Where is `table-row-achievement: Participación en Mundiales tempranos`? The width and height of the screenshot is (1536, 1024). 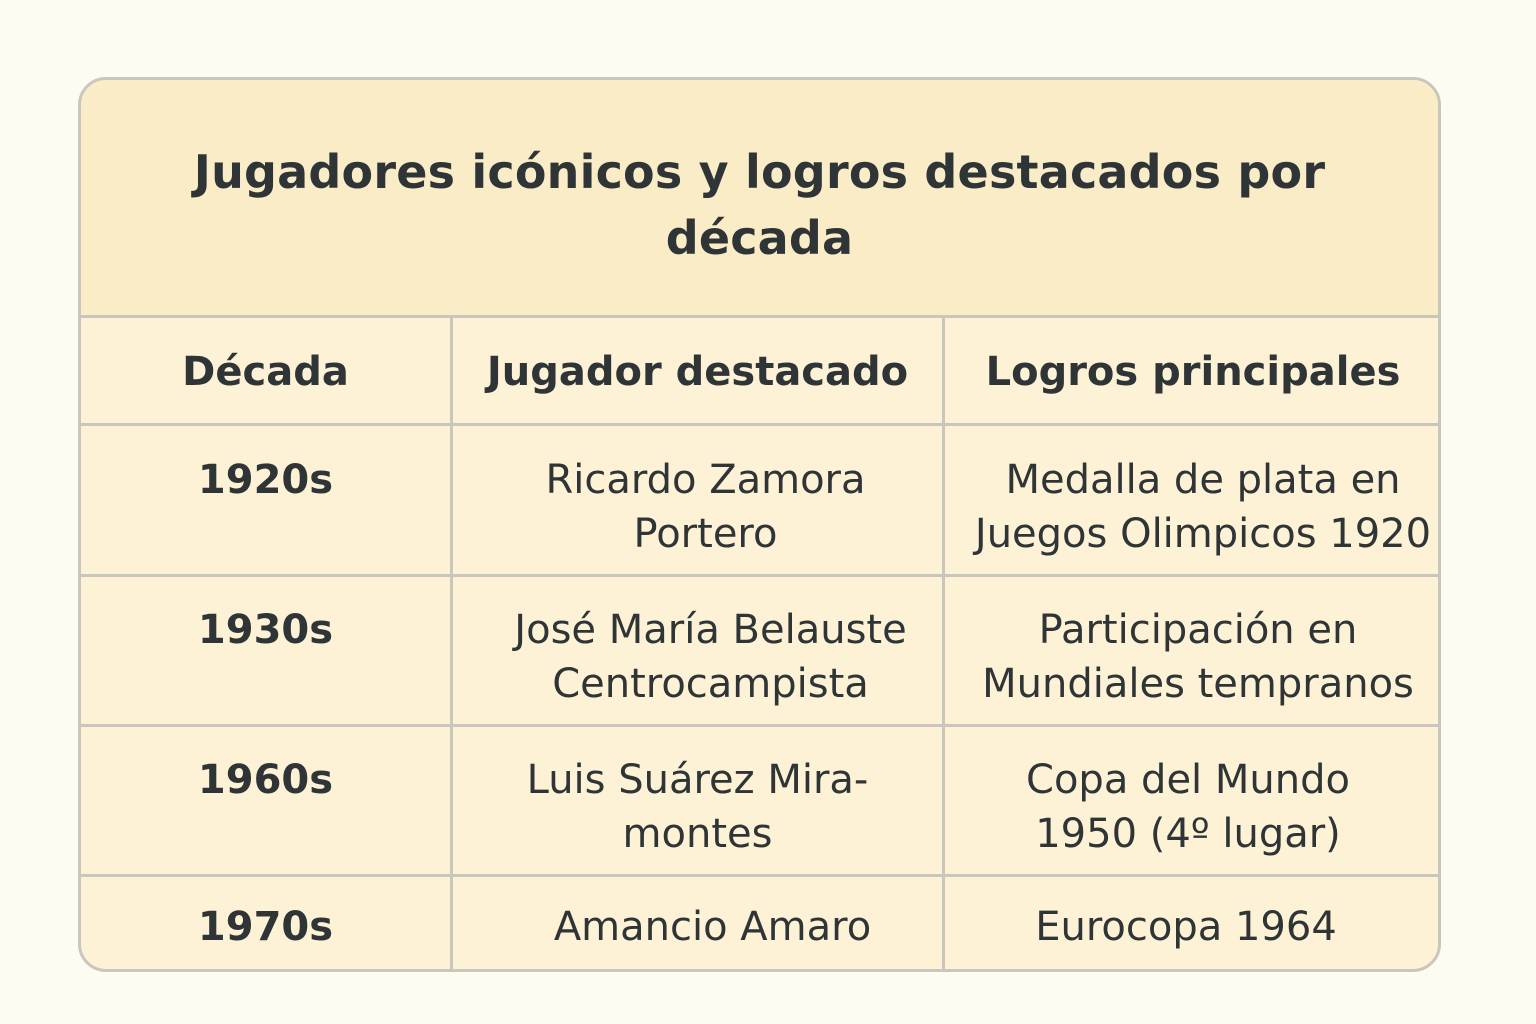
table-row-achievement: Participación en Mundiales tempranos is located at coordinates (1198, 657).